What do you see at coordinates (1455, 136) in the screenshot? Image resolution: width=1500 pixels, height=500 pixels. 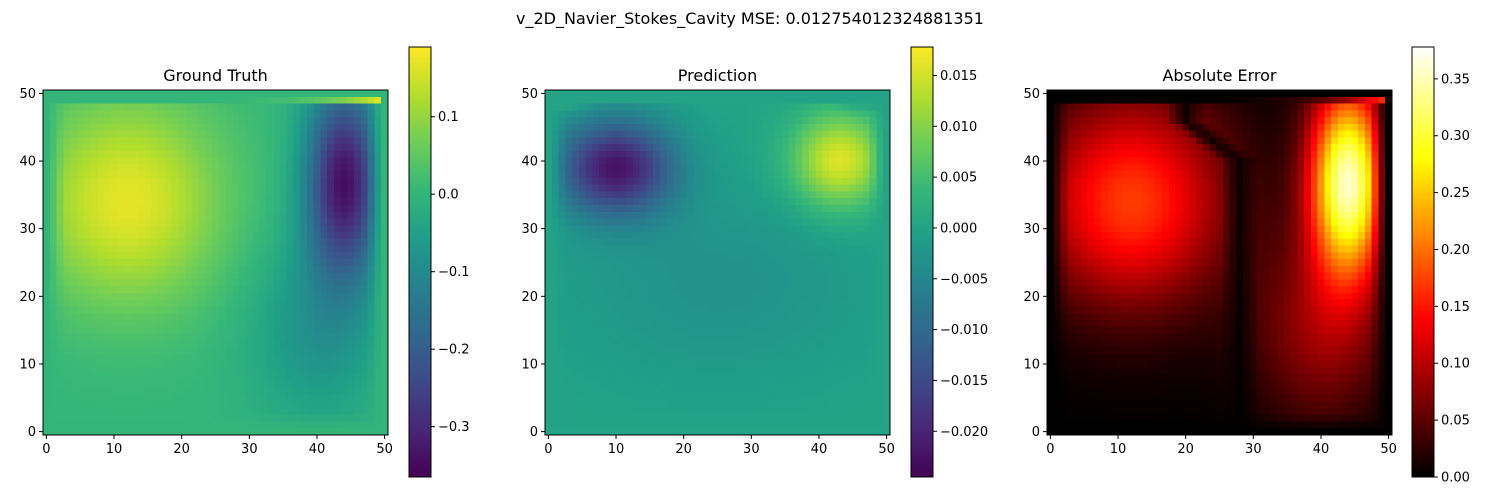 I see `colorbar-tick-label: 0.30` at bounding box center [1455, 136].